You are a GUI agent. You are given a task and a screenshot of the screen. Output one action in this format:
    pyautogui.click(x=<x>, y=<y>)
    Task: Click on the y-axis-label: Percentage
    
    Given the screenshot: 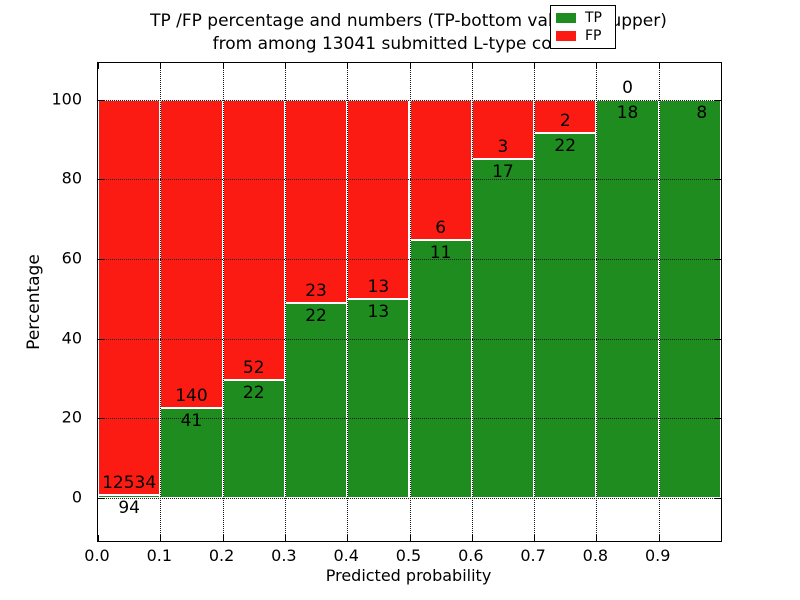 What is the action you would take?
    pyautogui.click(x=34, y=302)
    